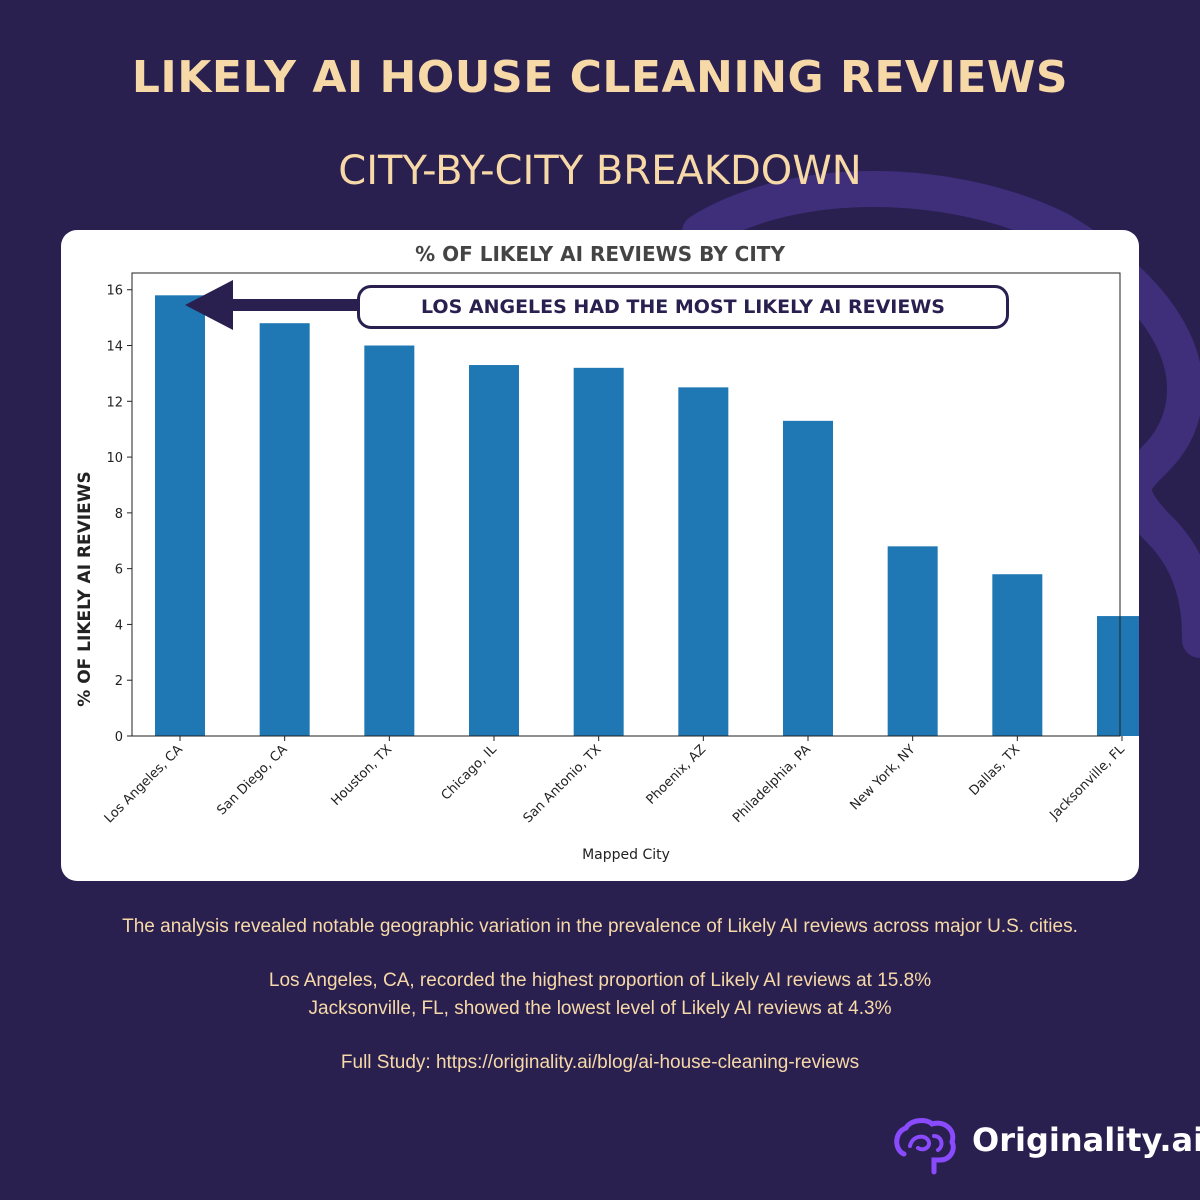  What do you see at coordinates (144, 784) in the screenshot?
I see `x-tick-label-0: Los Angeles, CA` at bounding box center [144, 784].